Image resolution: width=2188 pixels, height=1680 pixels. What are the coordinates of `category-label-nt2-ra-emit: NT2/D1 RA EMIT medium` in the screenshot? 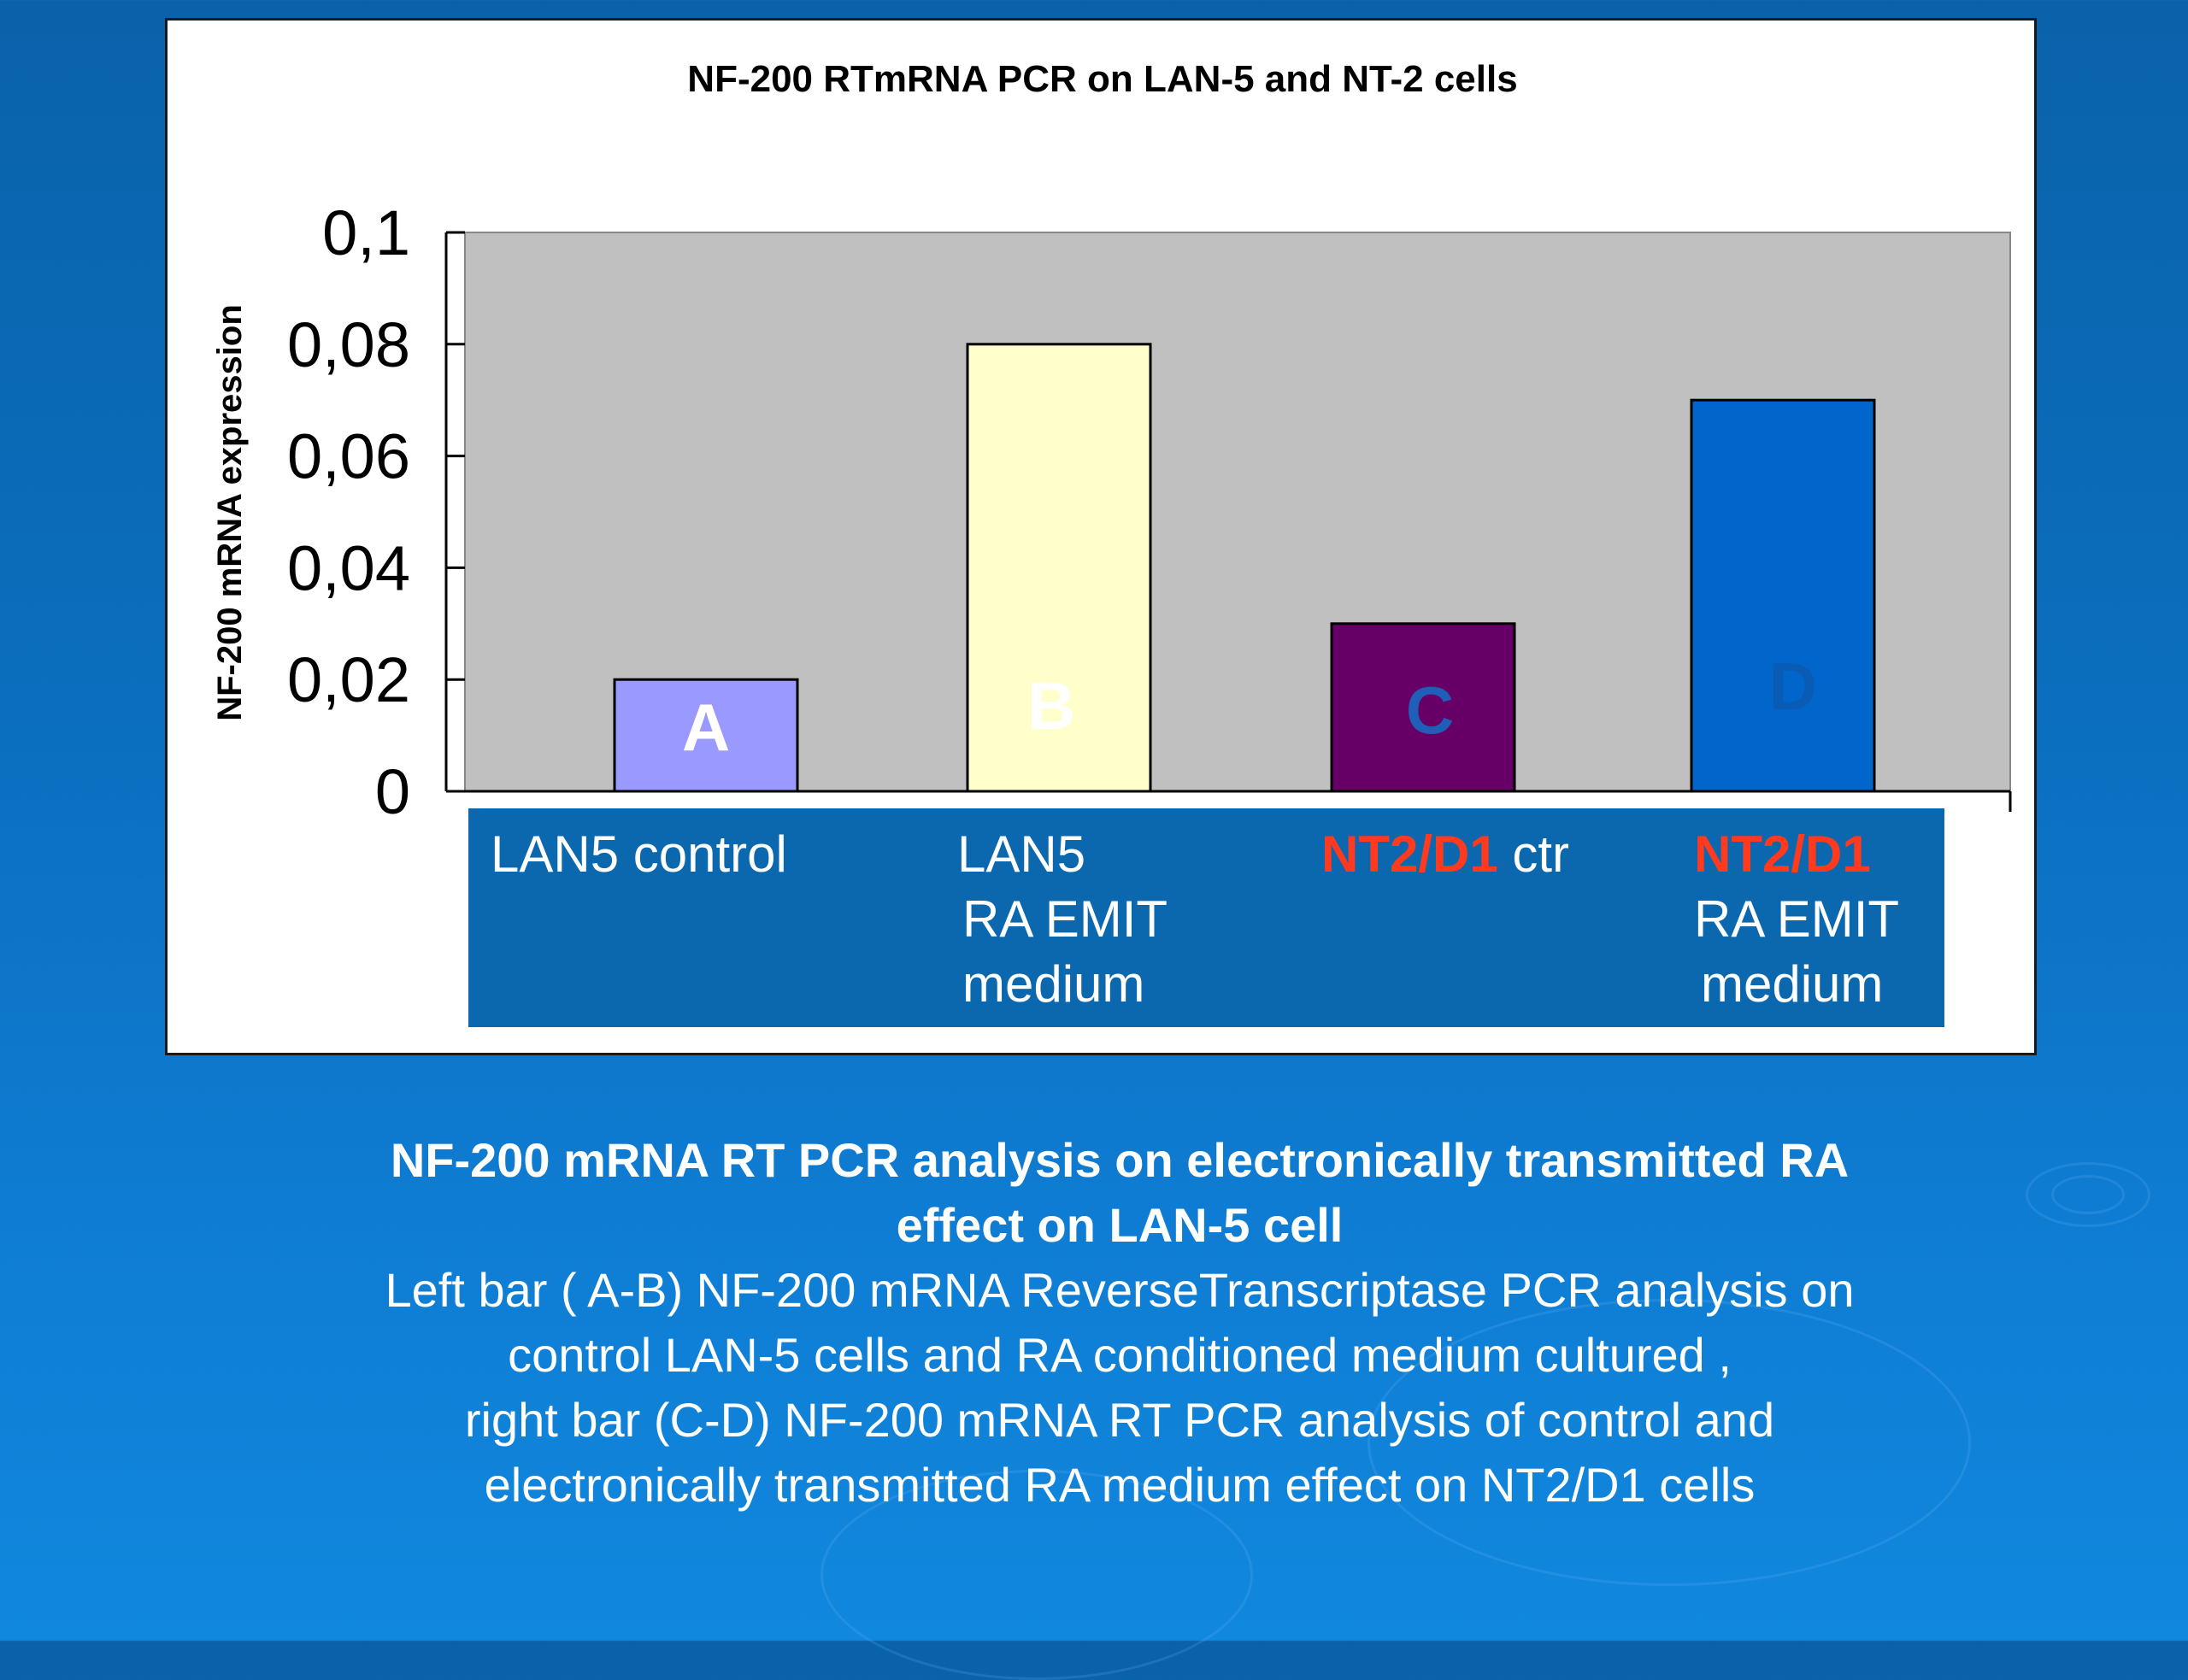 It's located at (1796, 919).